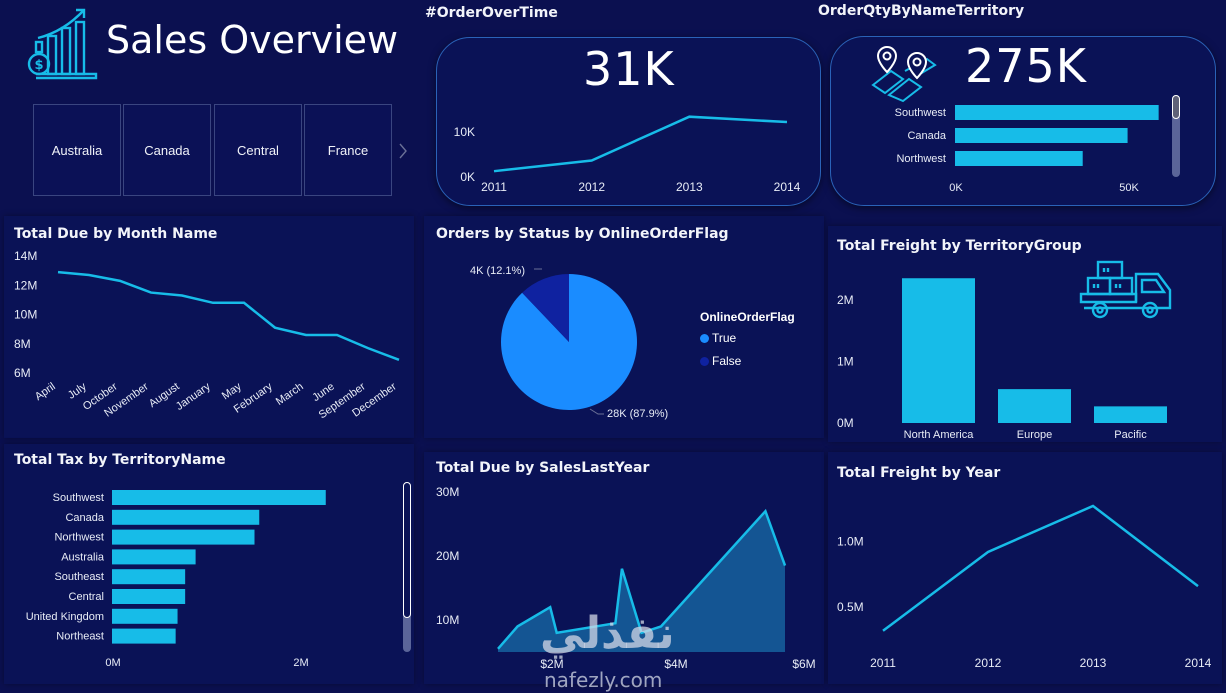 The height and width of the screenshot is (693, 1226). I want to click on freight-by-year-chart: 0.5M 1.0M 2011 2012 2013 2014, so click(1024, 587).